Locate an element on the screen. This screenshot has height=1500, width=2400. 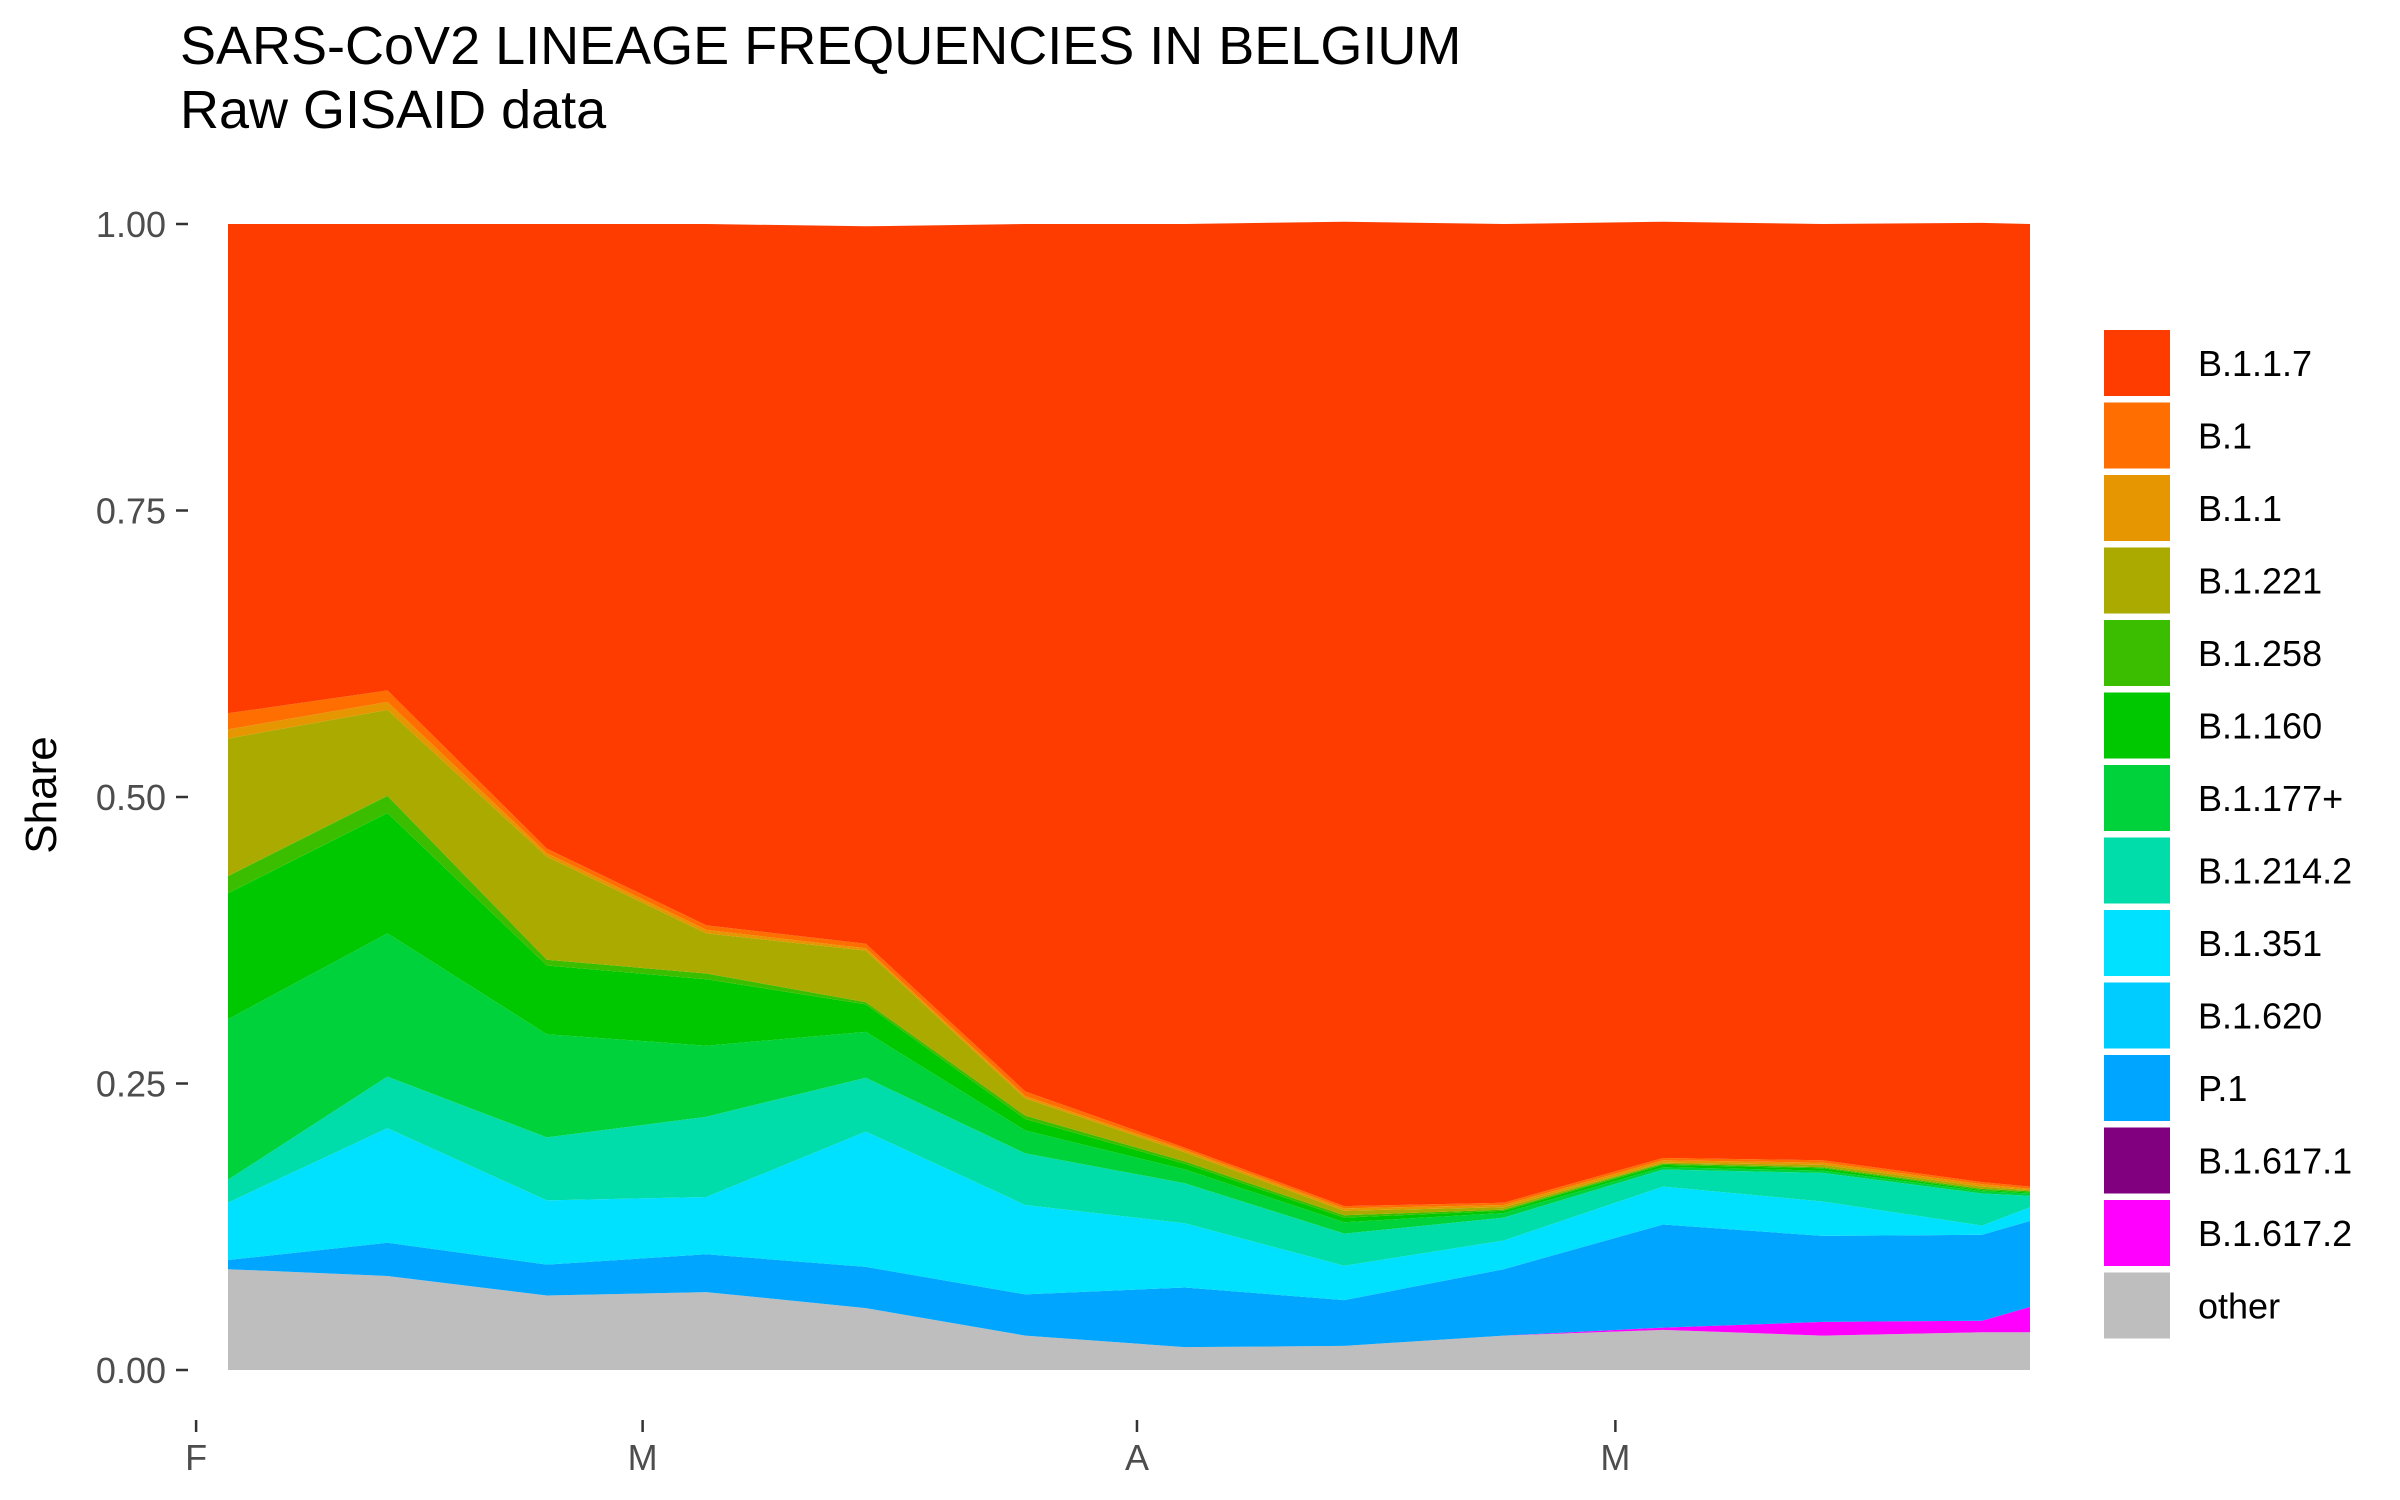
y-tick-label: 0.00 is located at coordinates (131, 1370).